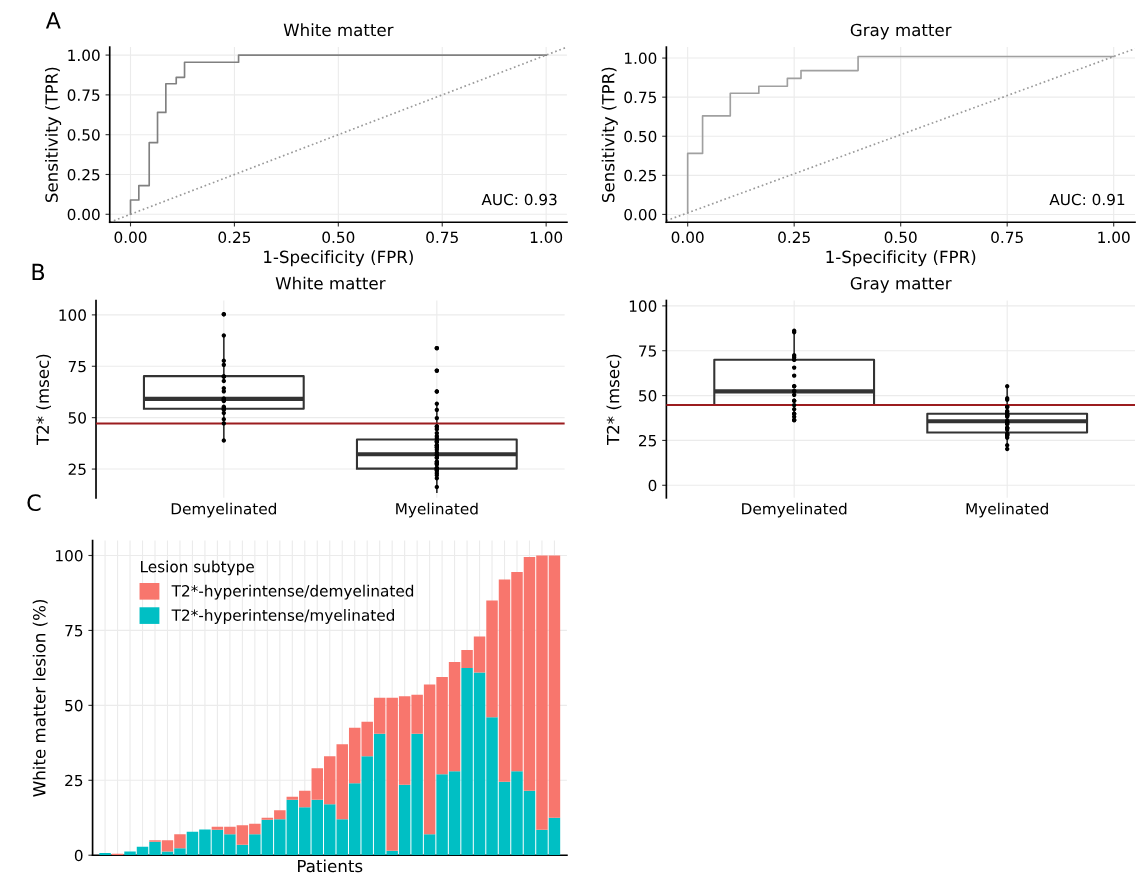 The height and width of the screenshot is (889, 1143). What do you see at coordinates (197, 568) in the screenshot?
I see `legend-title: Lesion subtype` at bounding box center [197, 568].